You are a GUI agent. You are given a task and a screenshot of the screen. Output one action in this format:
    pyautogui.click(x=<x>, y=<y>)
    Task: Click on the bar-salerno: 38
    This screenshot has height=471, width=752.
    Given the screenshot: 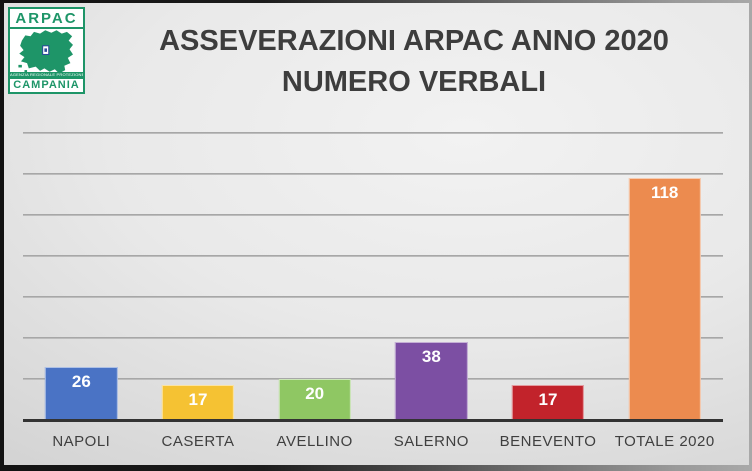 What is the action you would take?
    pyautogui.click(x=431, y=381)
    